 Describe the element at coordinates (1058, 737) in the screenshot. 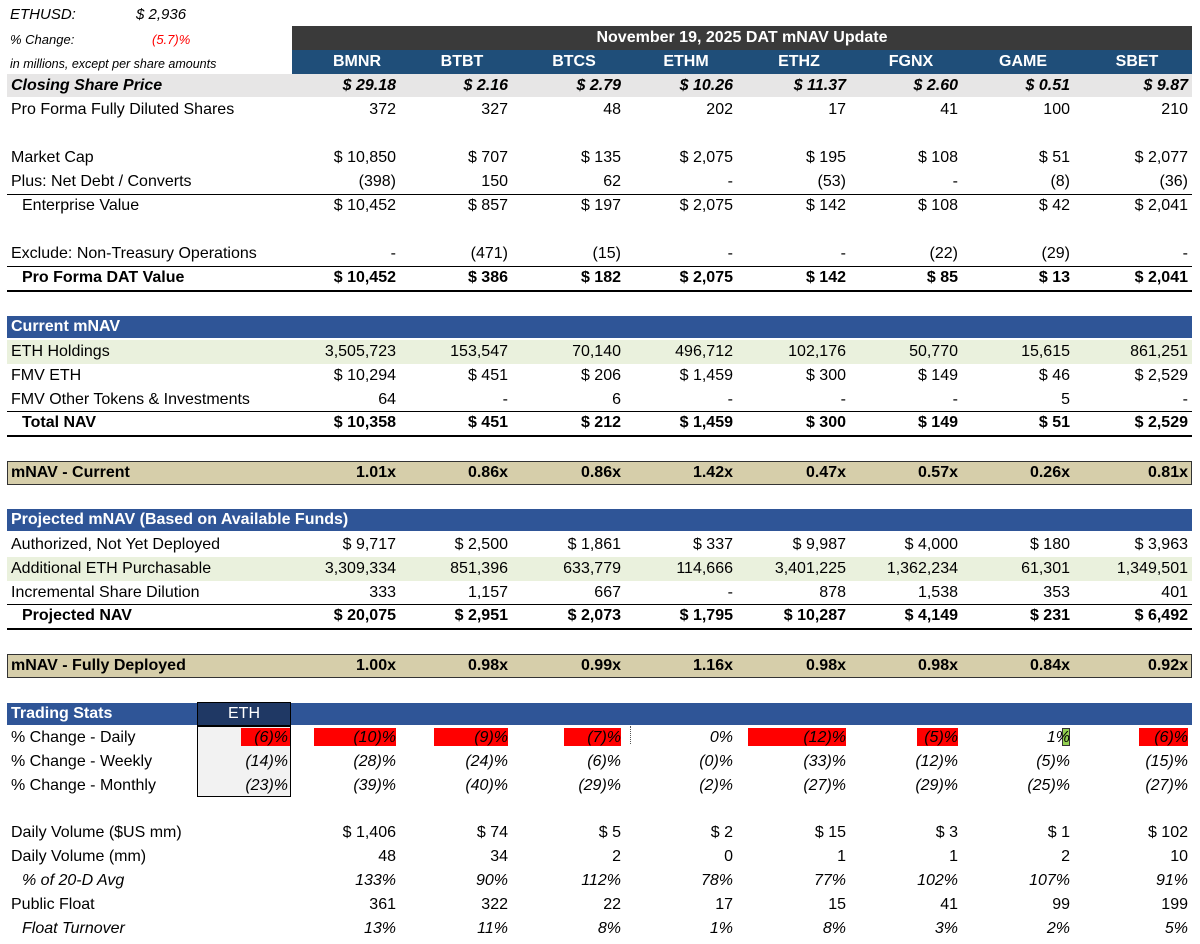

I see `change-daily-value: 1%` at that location.